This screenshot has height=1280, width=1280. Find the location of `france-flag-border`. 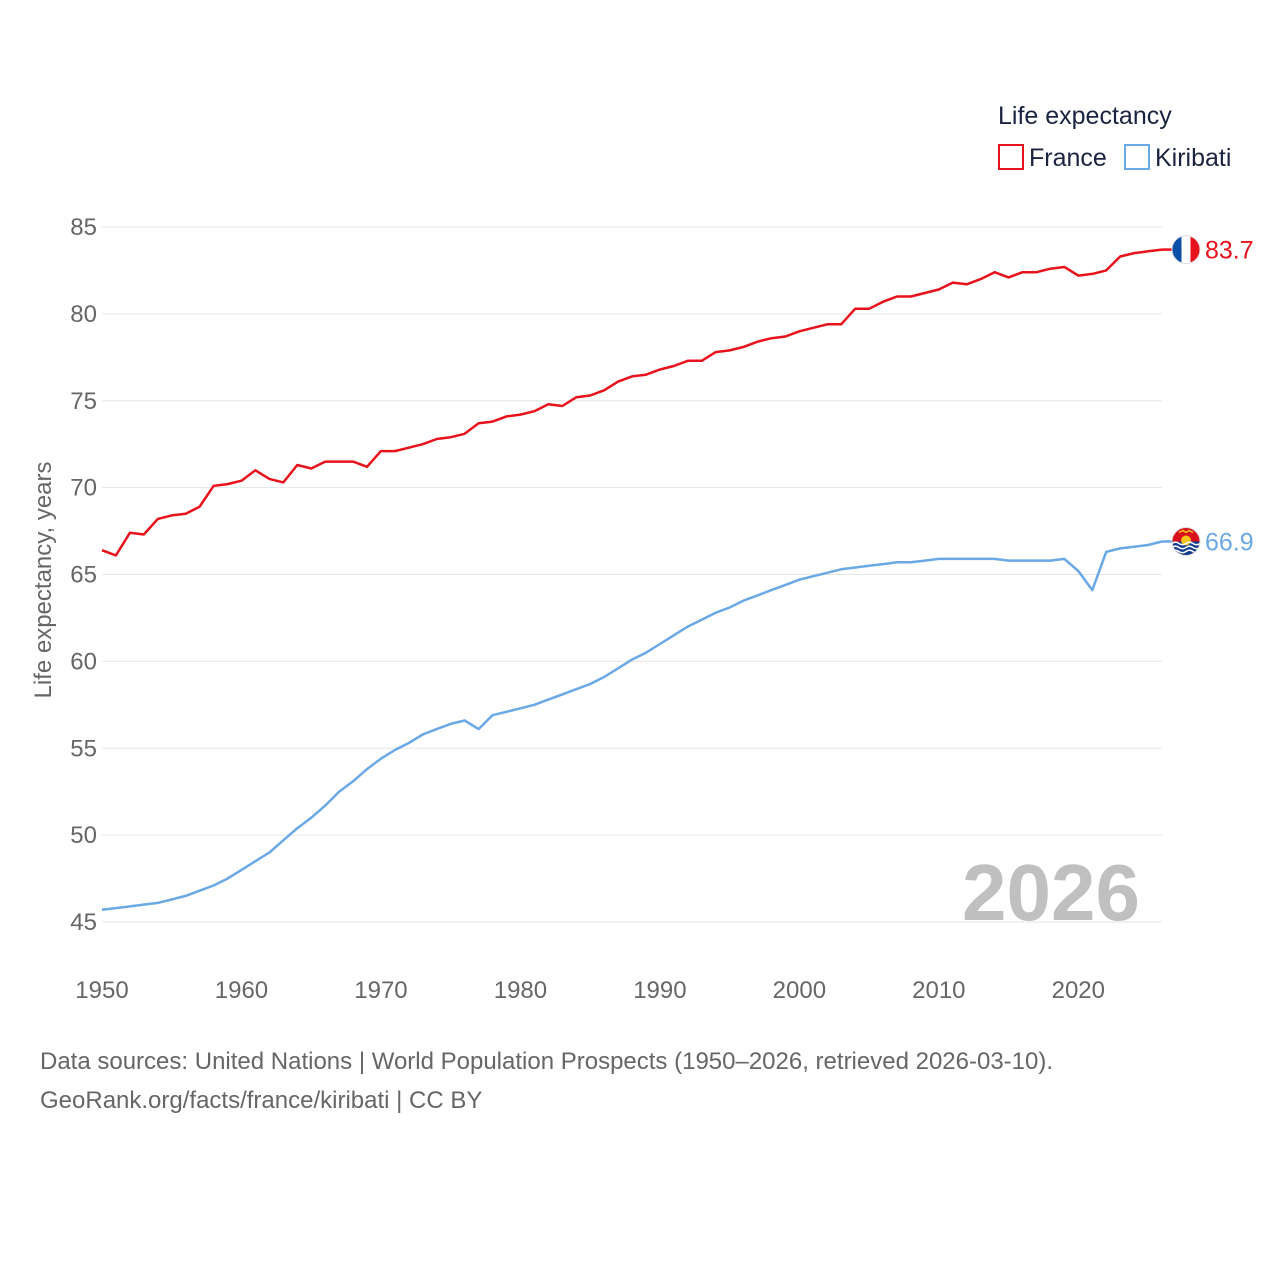

france-flag-border is located at coordinates (1186, 250).